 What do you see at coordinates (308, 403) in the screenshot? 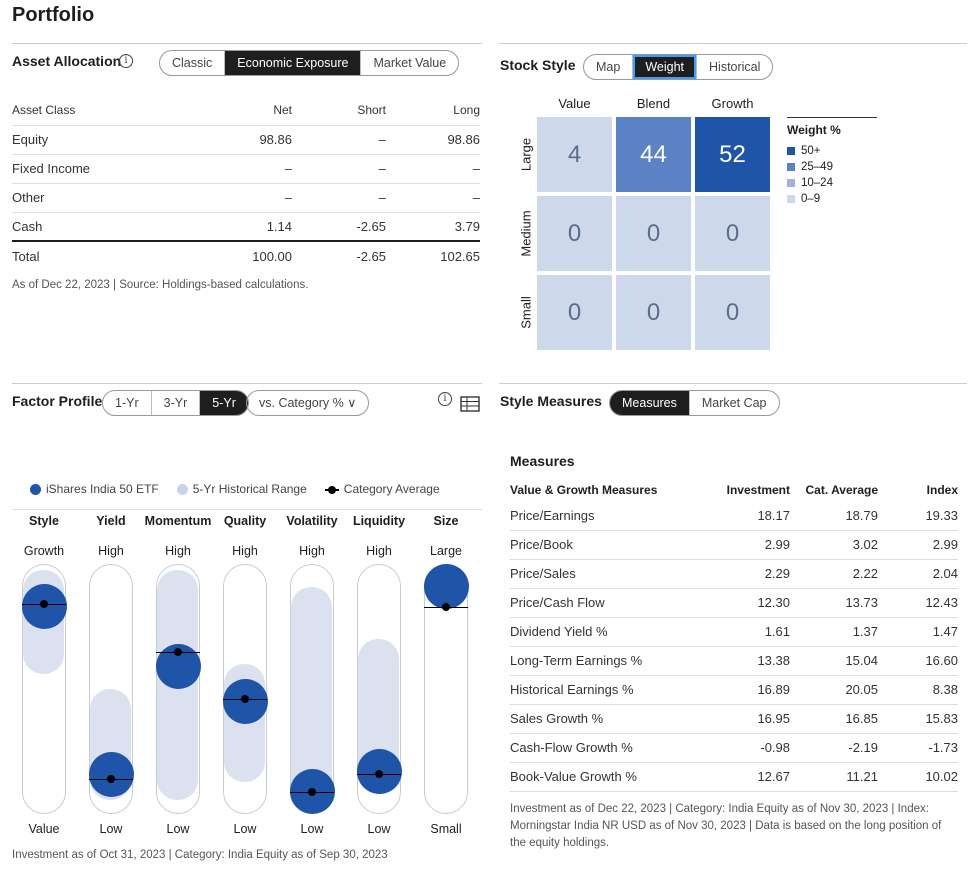
I see `category-dropdown: vs. Category % ∨` at bounding box center [308, 403].